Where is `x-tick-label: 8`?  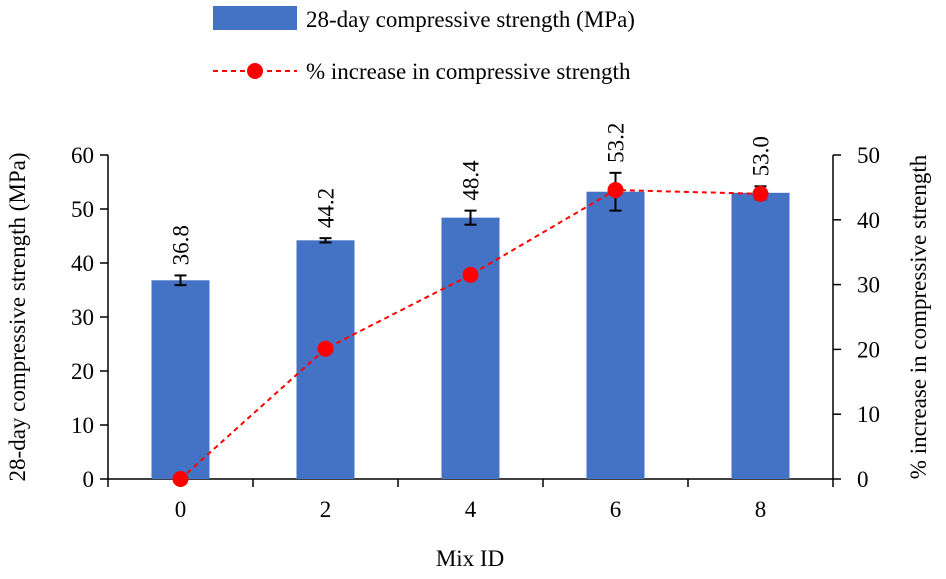
x-tick-label: 8 is located at coordinates (761, 509).